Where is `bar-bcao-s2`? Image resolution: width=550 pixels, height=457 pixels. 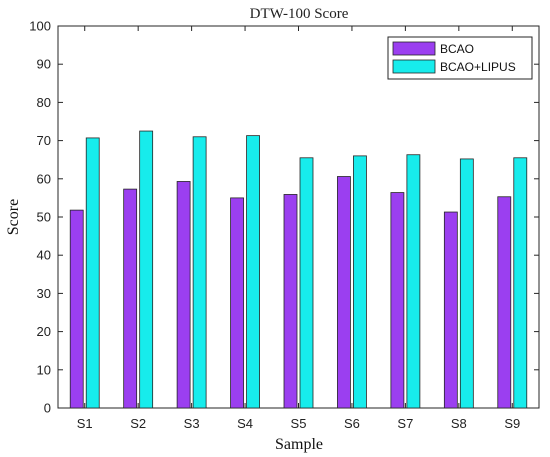
bar-bcao-s2 is located at coordinates (130, 298).